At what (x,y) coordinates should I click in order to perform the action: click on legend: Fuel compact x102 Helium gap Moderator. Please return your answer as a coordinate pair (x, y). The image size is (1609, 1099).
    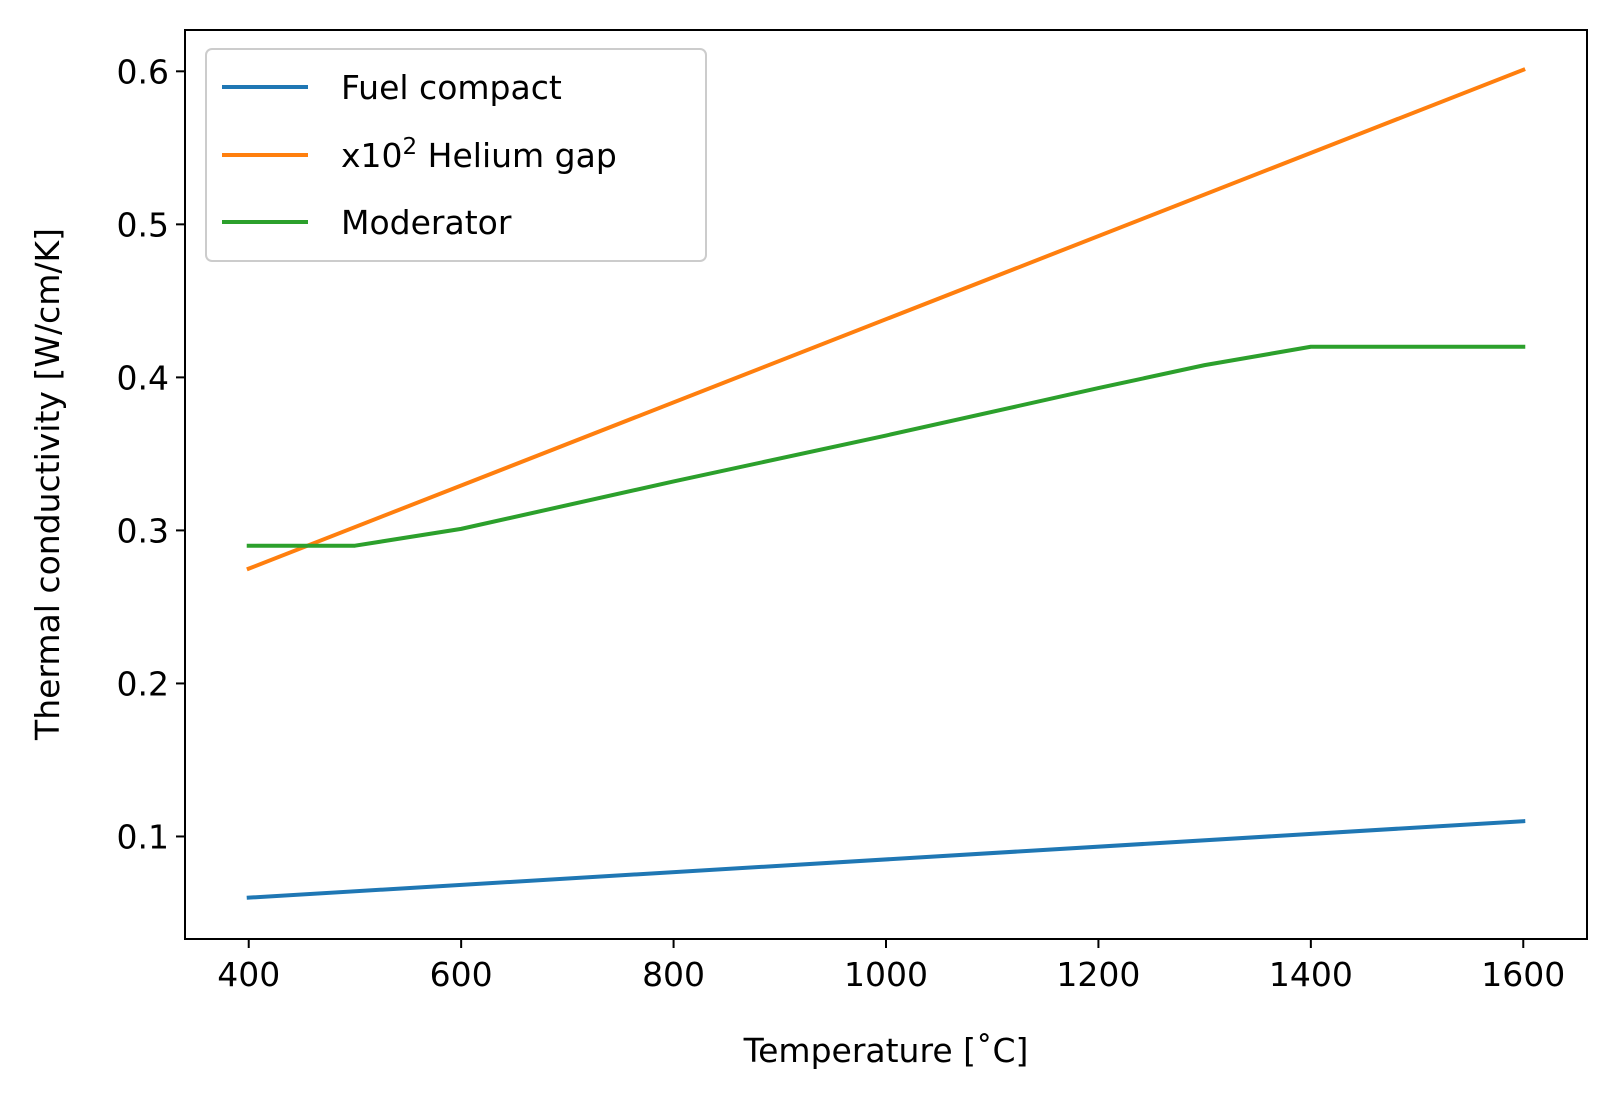
    Looking at the image, I should click on (456, 155).